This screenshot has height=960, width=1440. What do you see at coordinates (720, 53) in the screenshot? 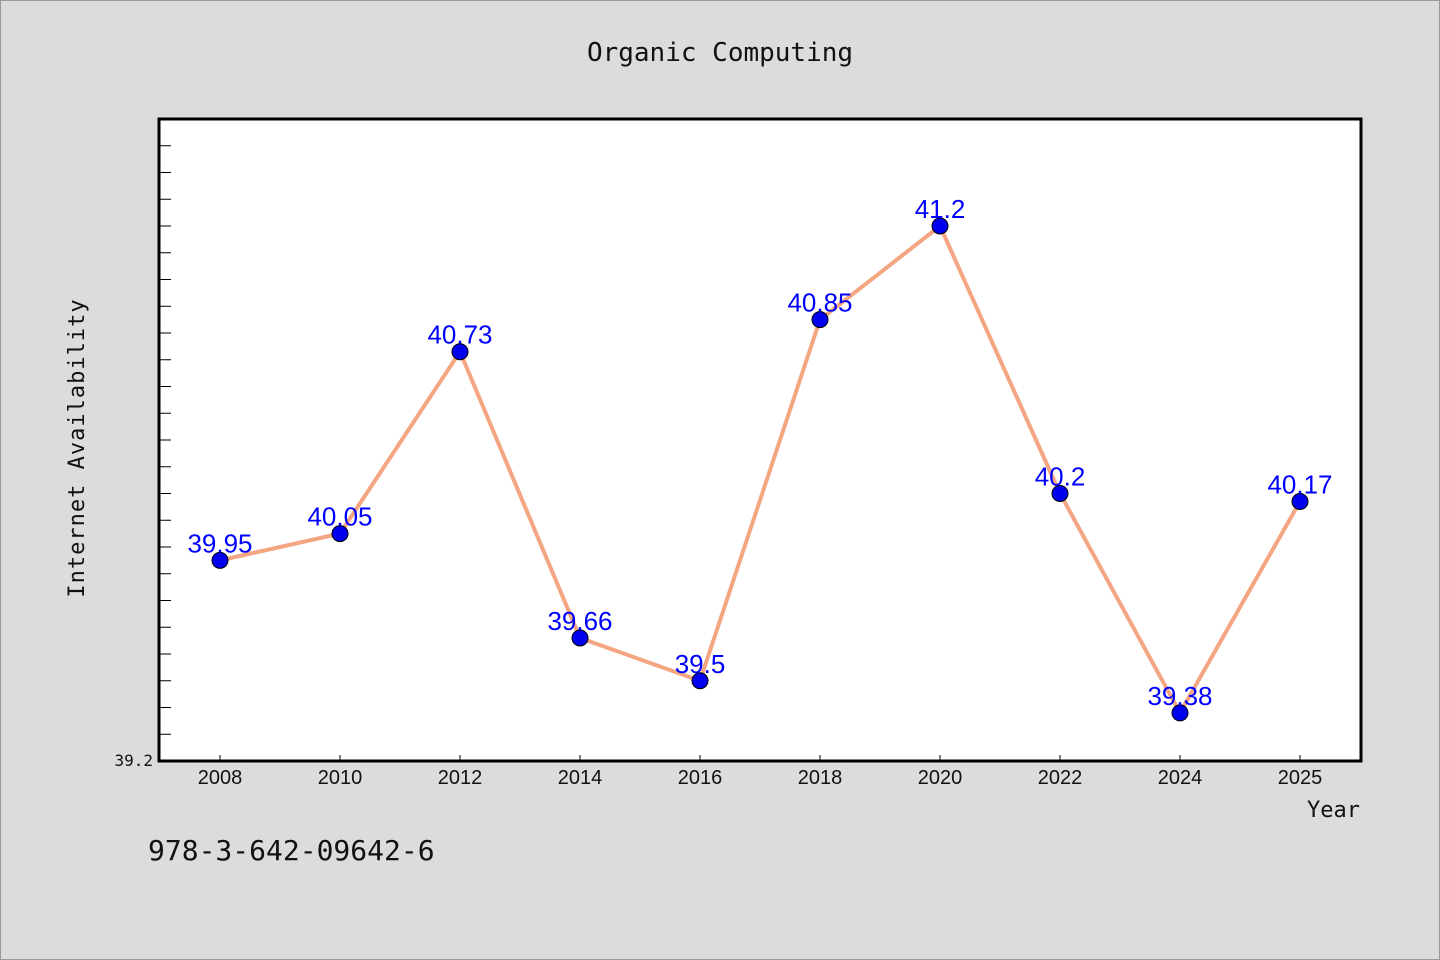
I see `chart-title: Organic Computing` at bounding box center [720, 53].